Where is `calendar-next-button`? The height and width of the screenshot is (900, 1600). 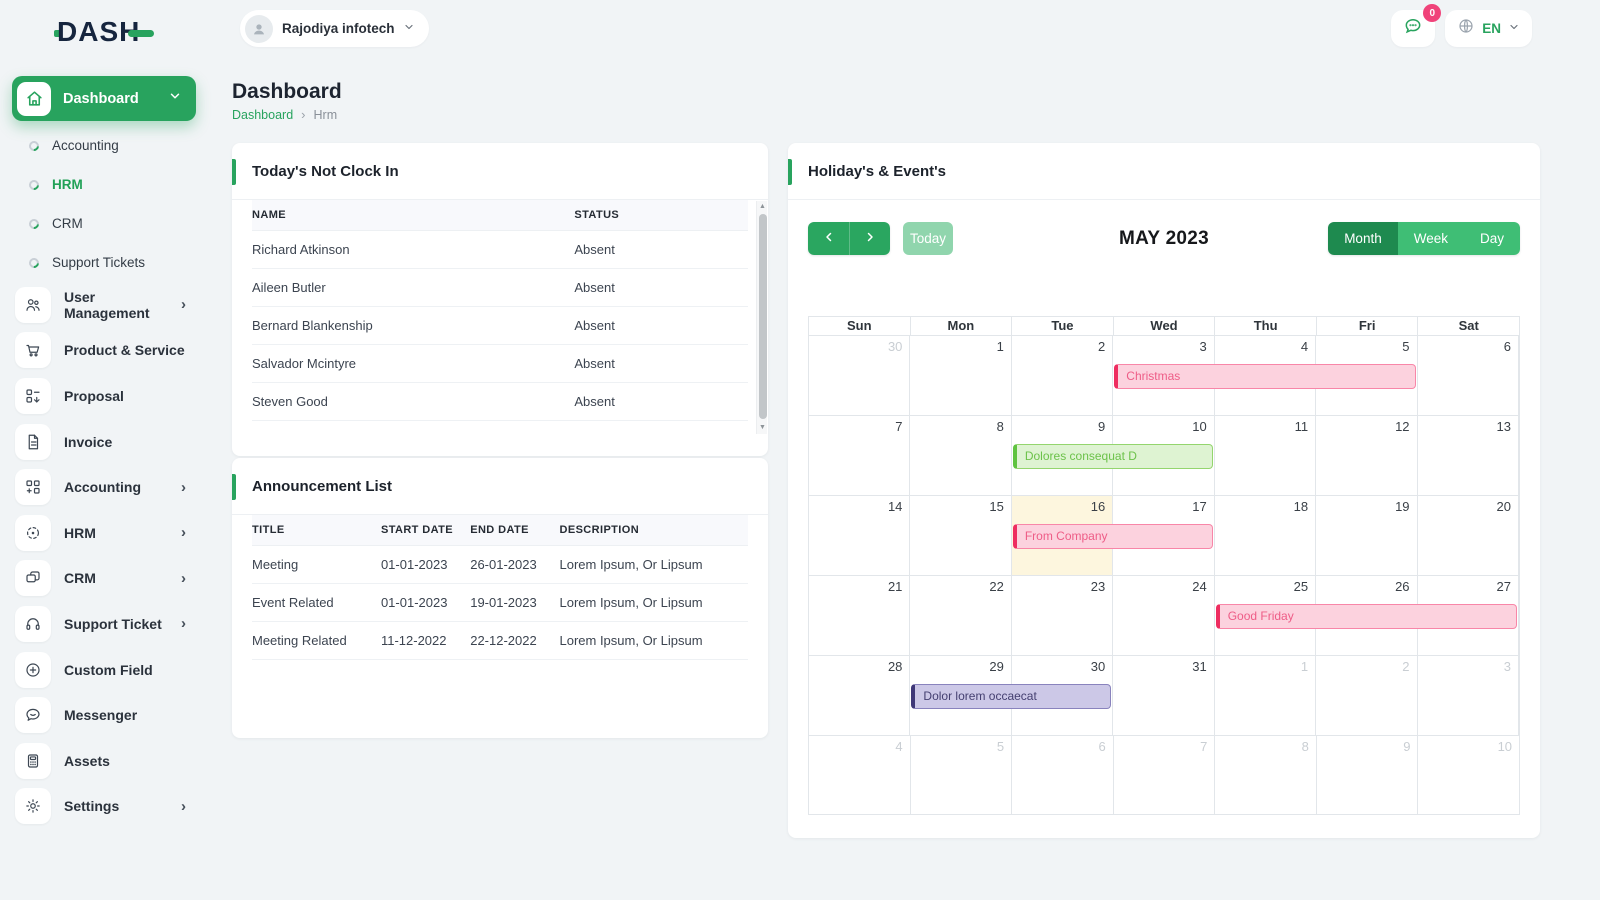 calendar-next-button is located at coordinates (869, 238).